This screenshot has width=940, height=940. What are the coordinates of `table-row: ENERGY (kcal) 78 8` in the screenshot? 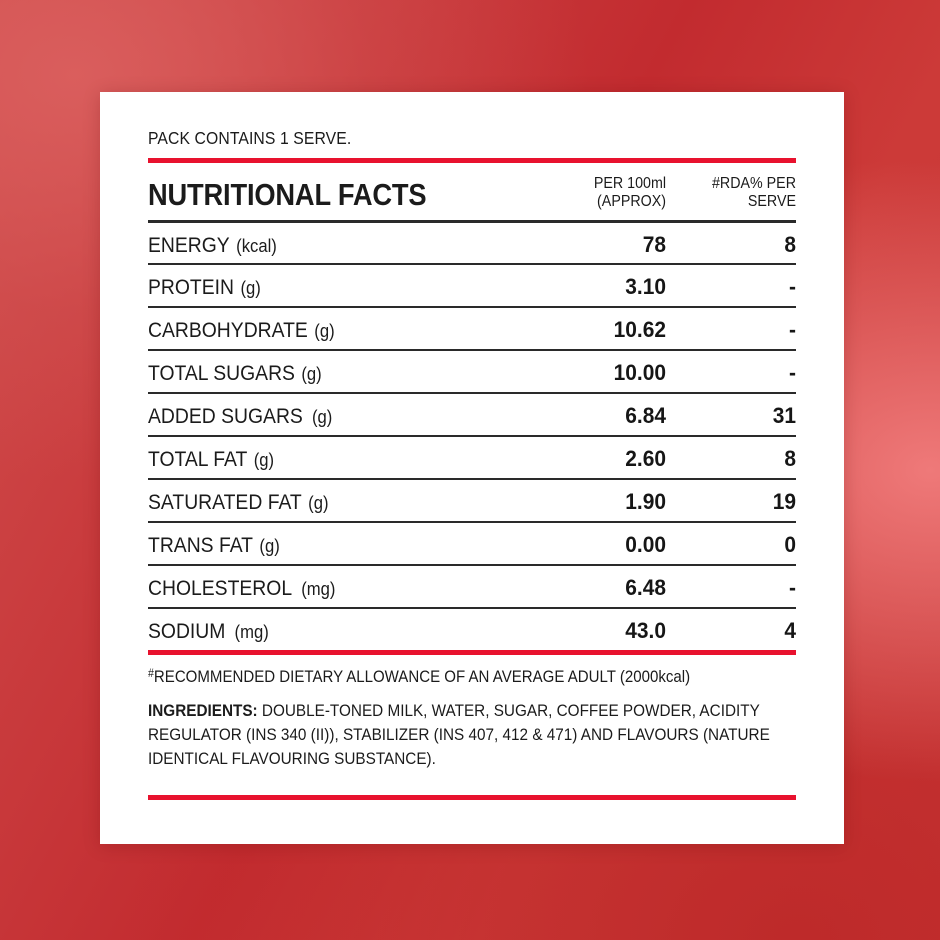 It's located at (472, 241).